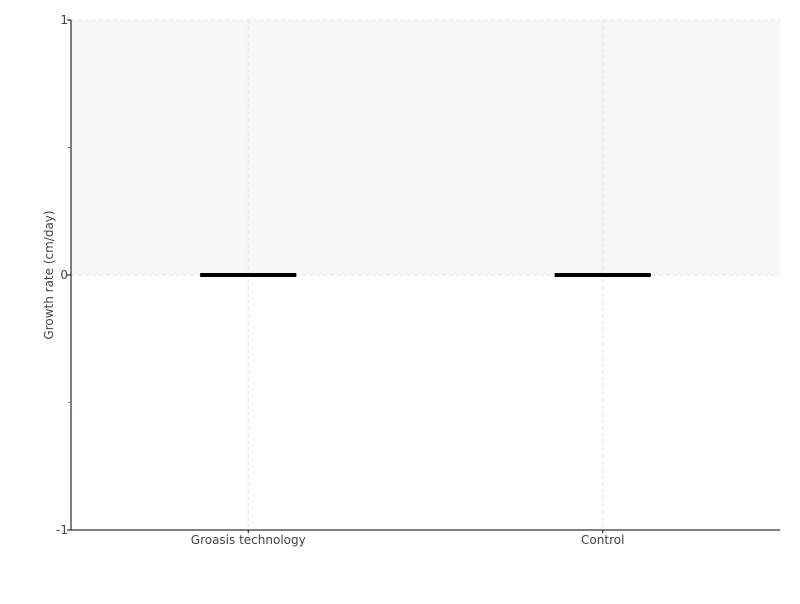 This screenshot has height=604, width=800. I want to click on y-axis-label: Growth rate (cm/day), so click(49, 274).